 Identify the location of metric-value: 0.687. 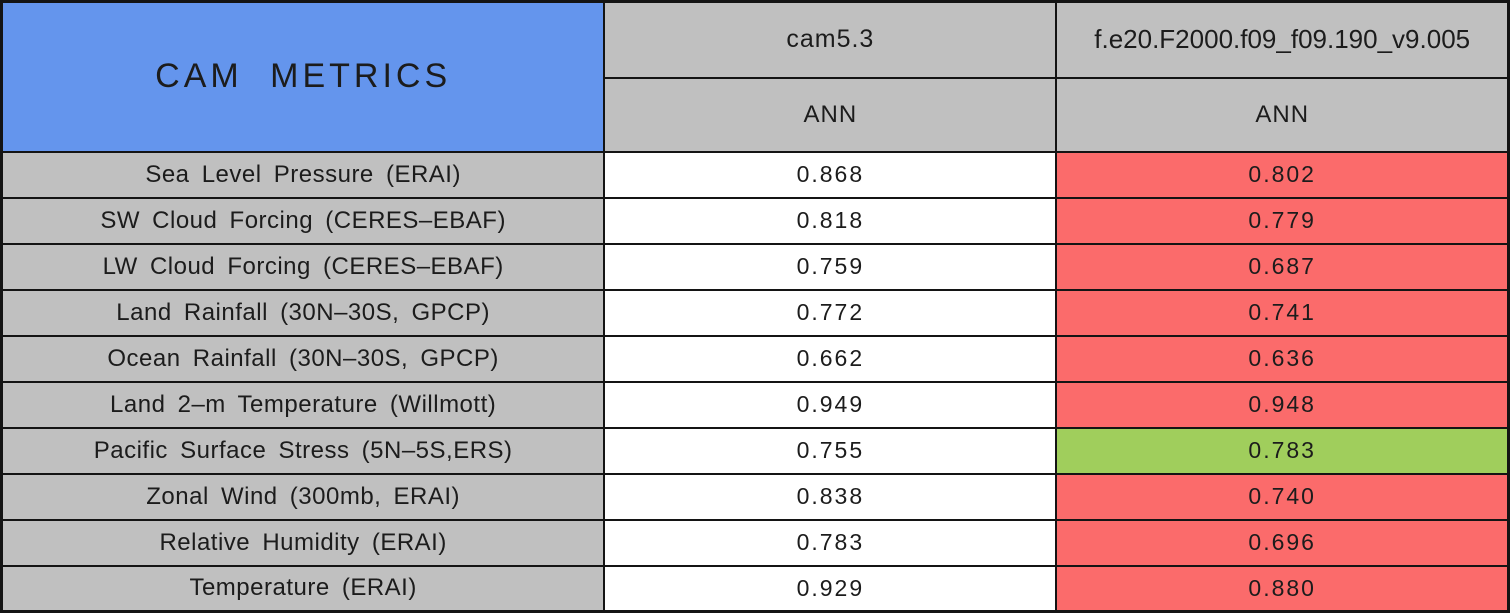
(1282, 266).